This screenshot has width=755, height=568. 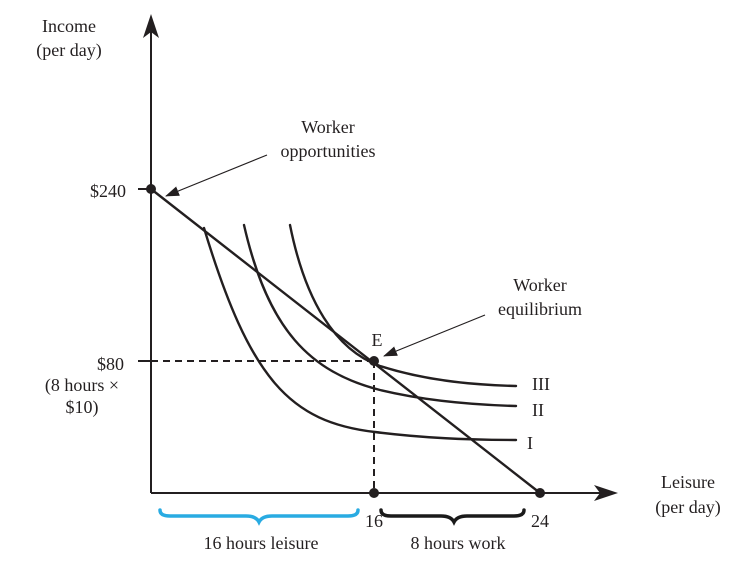 What do you see at coordinates (540, 285) in the screenshot?
I see `equilibrium-label-line1: Worker` at bounding box center [540, 285].